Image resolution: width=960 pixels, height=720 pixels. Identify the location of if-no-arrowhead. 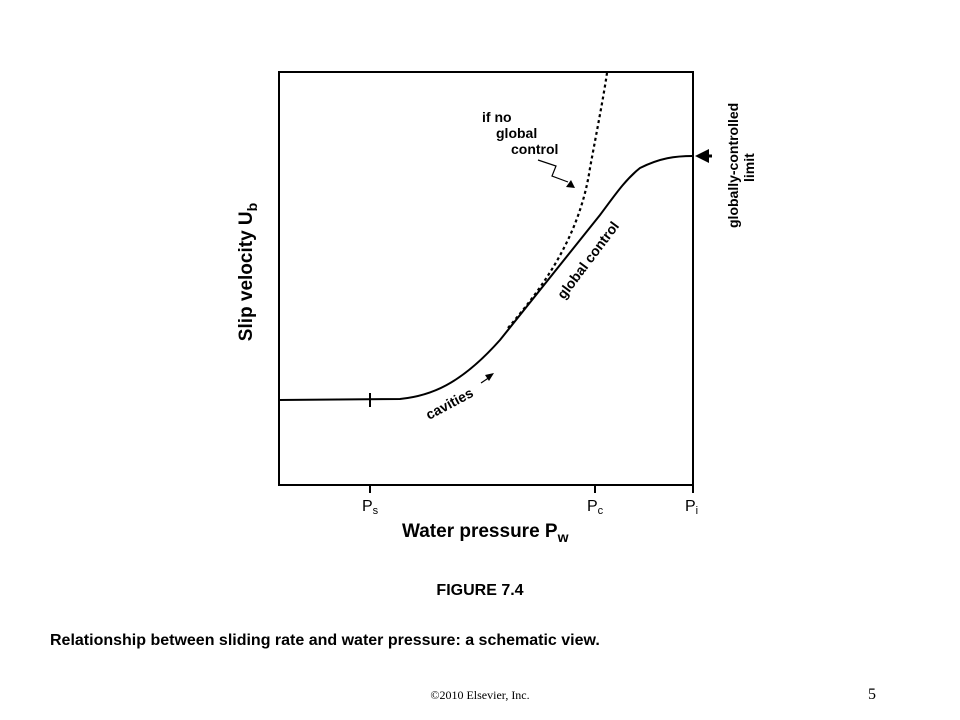
(570, 184).